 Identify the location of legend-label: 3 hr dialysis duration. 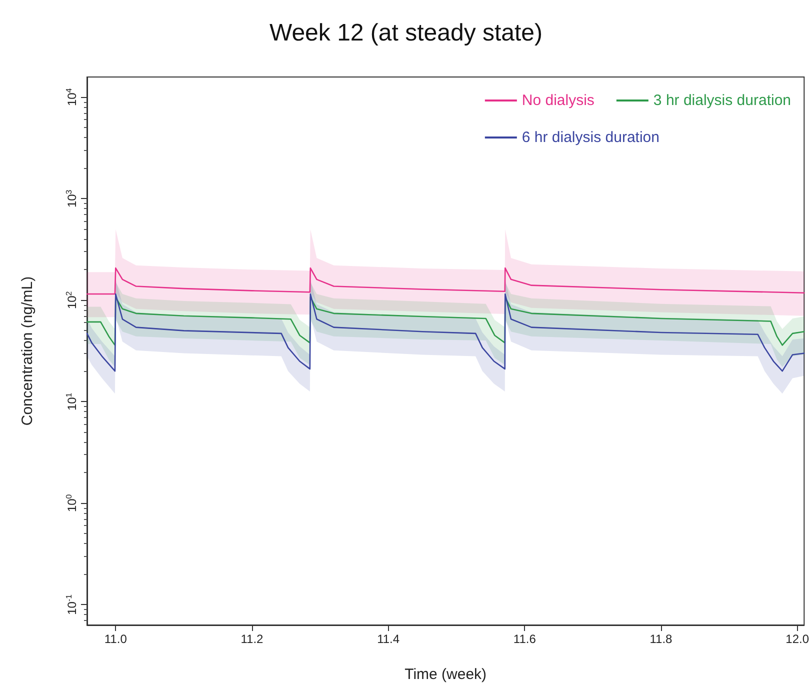
(722, 100).